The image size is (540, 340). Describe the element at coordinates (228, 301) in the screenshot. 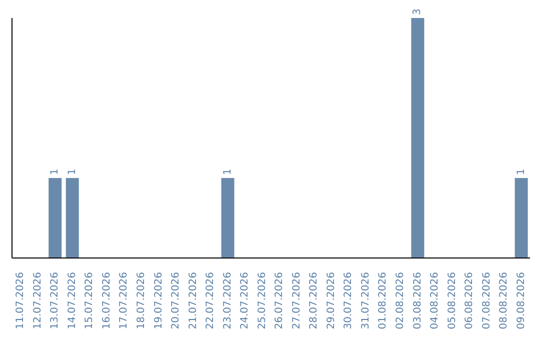

I see `x-tick-label: 23.07.2026` at that location.